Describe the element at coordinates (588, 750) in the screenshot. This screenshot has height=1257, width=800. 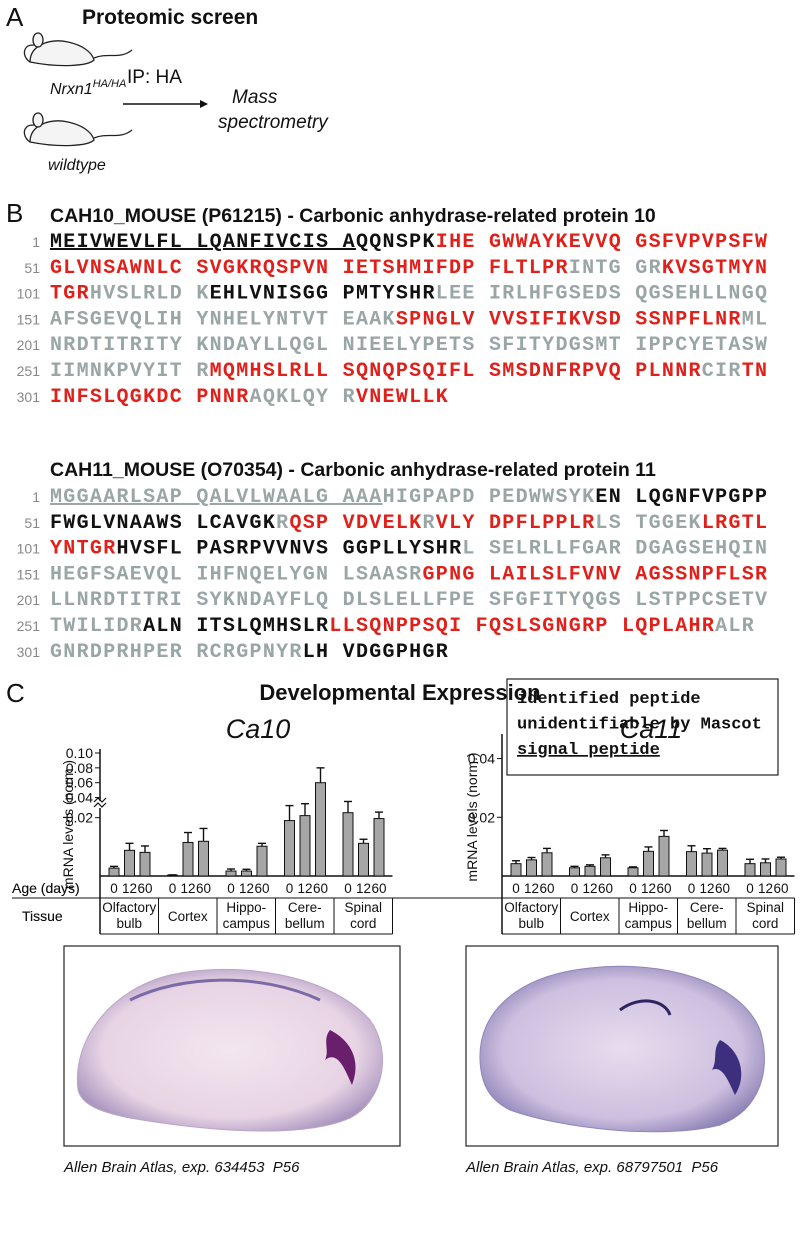
I see `legend-entry: signal peptide` at that location.